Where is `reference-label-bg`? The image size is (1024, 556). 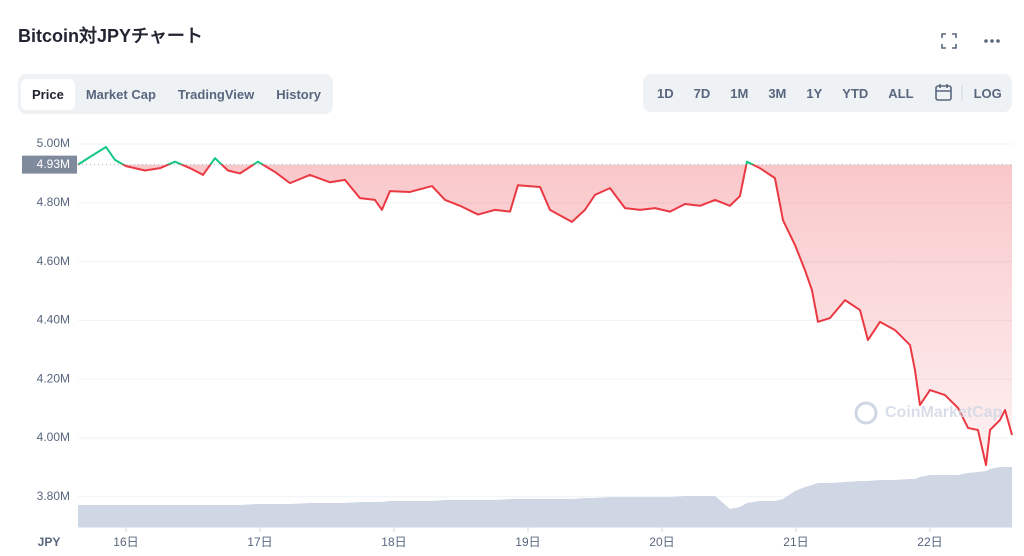
reference-label-bg is located at coordinates (49, 164).